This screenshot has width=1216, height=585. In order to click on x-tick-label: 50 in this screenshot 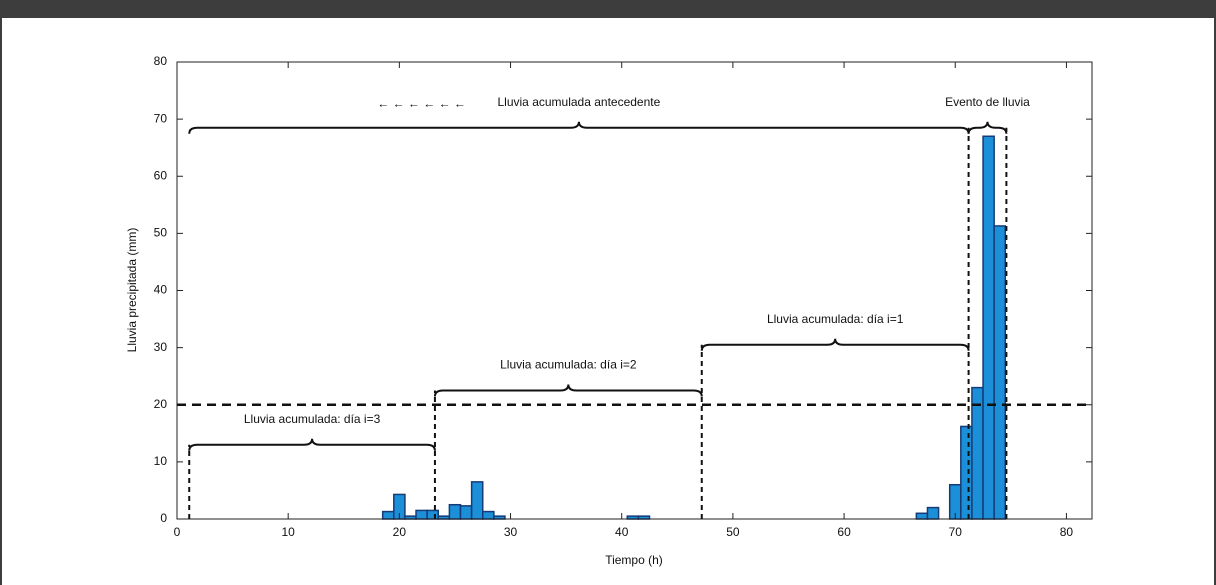, I will do `click(733, 532)`.